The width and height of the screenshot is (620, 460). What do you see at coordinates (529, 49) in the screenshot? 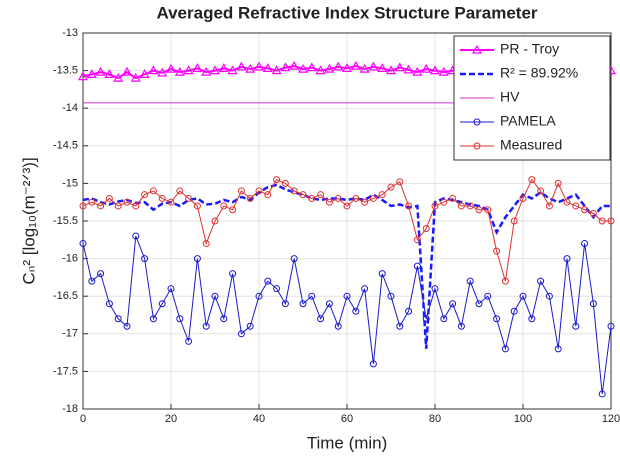
I see `legend-label: PR - Troy` at bounding box center [529, 49].